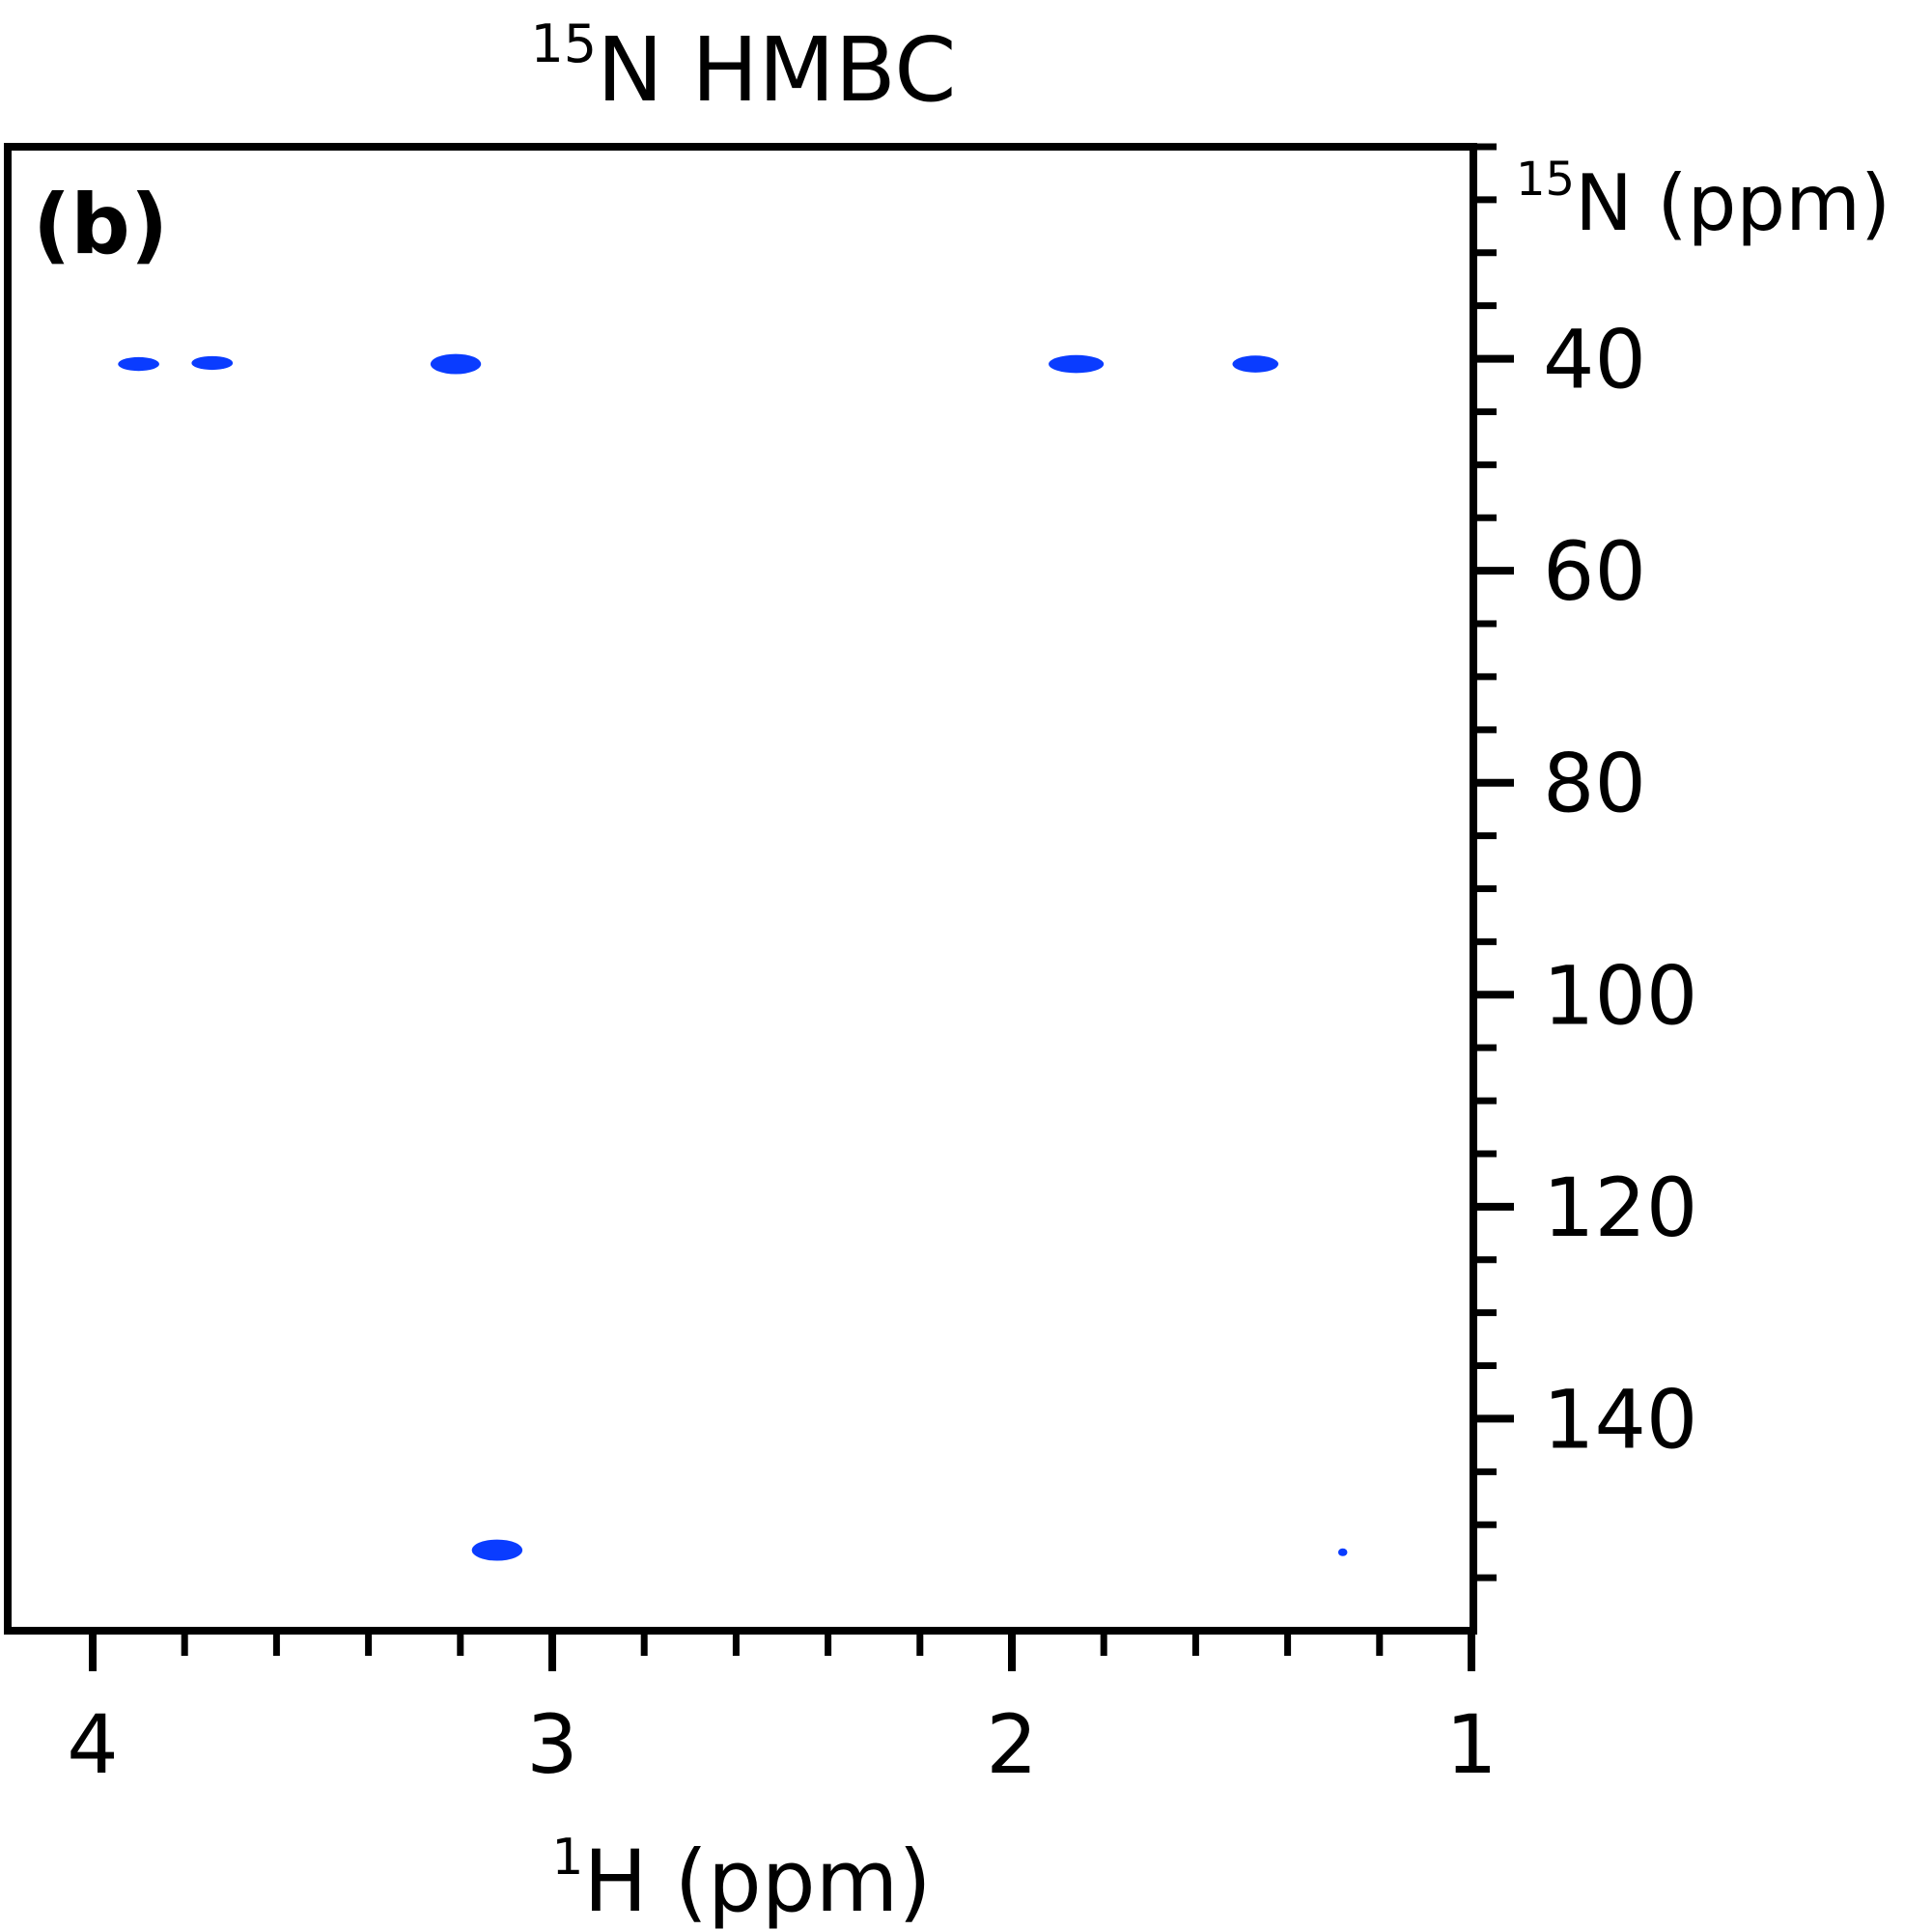  I want to click on y-tick-label: 100, so click(1620, 995).